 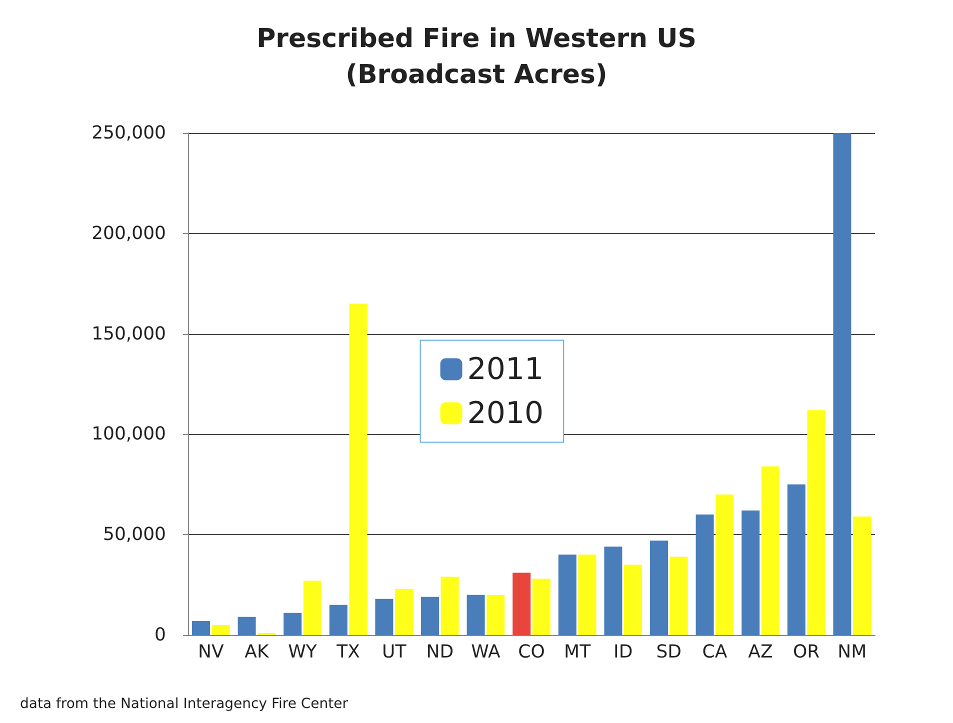 What do you see at coordinates (531, 652) in the screenshot?
I see `x-tick-label: CO` at bounding box center [531, 652].